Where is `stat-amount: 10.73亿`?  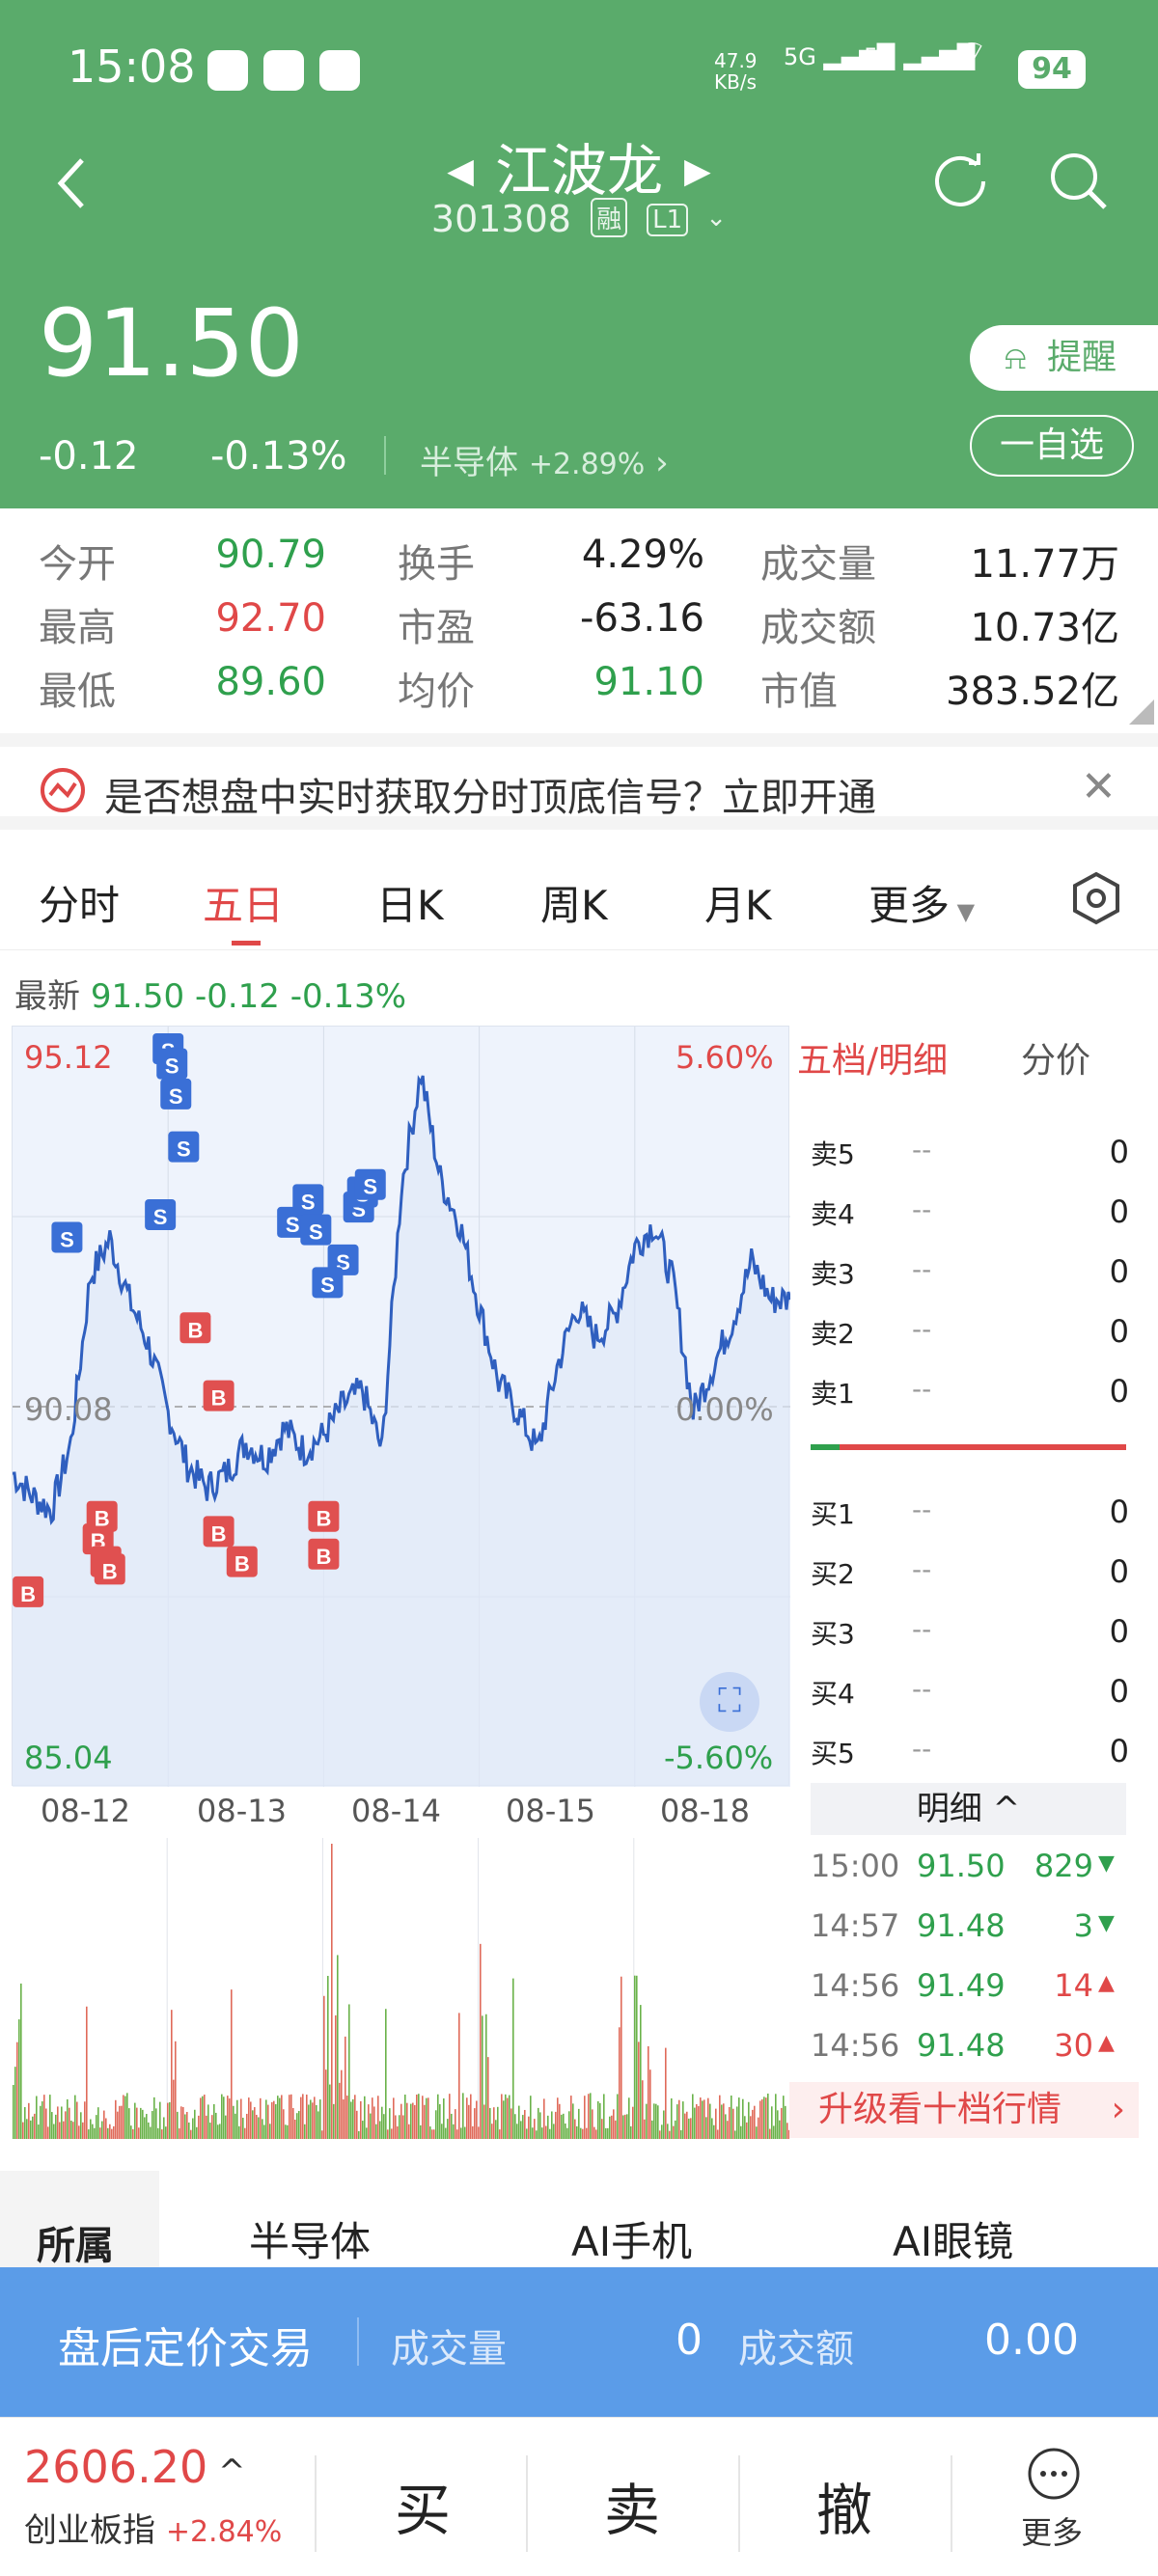 stat-amount: 10.73亿 is located at coordinates (1044, 628).